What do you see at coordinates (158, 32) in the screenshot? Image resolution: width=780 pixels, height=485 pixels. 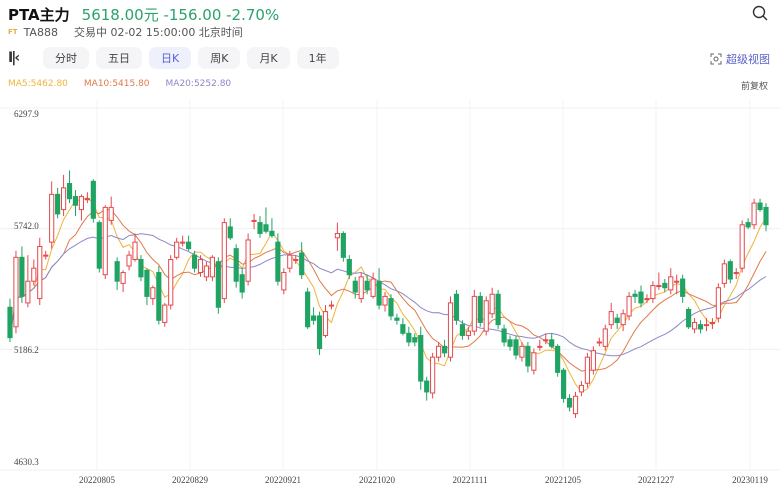 I see `trade-status: 交易中 02-02 15:00:00 北京时间` at bounding box center [158, 32].